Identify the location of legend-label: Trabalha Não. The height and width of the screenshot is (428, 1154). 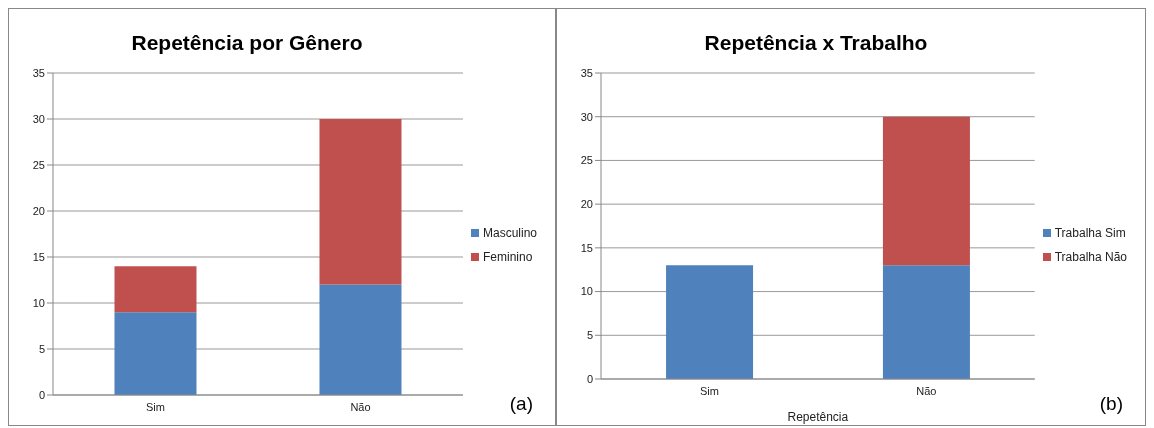
(1090, 257).